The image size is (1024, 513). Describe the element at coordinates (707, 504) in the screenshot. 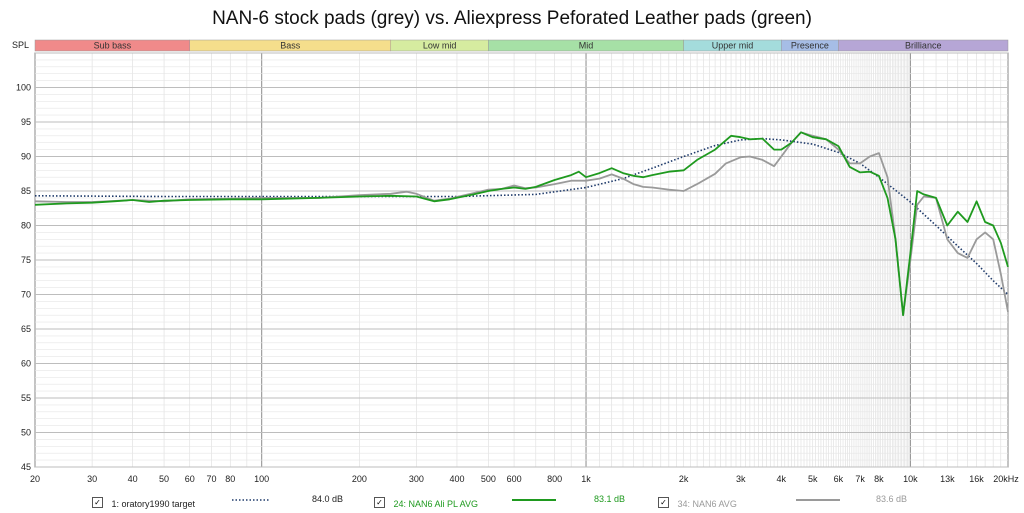

I see `legend-label: 34: NAN6 AVG` at that location.